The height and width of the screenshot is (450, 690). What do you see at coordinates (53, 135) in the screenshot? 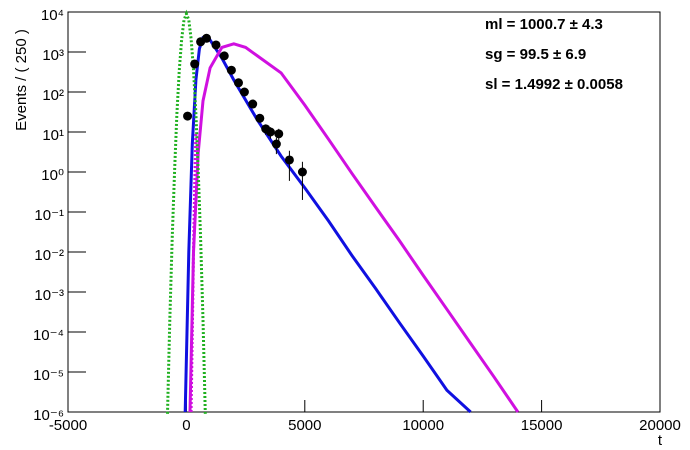
I see `y-tick-label: 10¹` at bounding box center [53, 135].